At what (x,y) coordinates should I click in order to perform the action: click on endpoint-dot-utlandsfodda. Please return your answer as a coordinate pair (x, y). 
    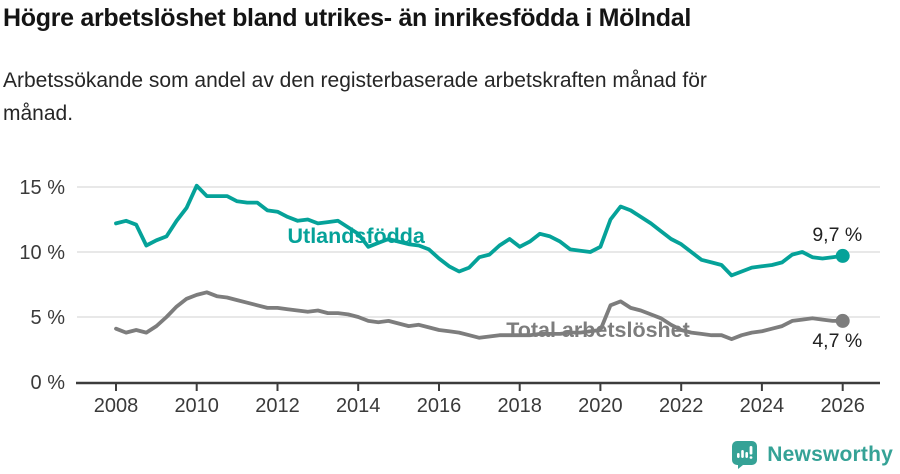
    Looking at the image, I should click on (842, 255).